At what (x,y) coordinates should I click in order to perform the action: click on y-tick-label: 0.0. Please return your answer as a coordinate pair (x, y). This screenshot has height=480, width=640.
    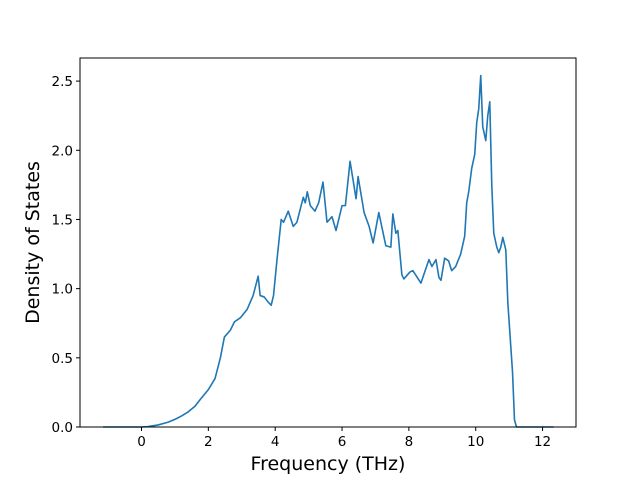
    Looking at the image, I should click on (62, 428).